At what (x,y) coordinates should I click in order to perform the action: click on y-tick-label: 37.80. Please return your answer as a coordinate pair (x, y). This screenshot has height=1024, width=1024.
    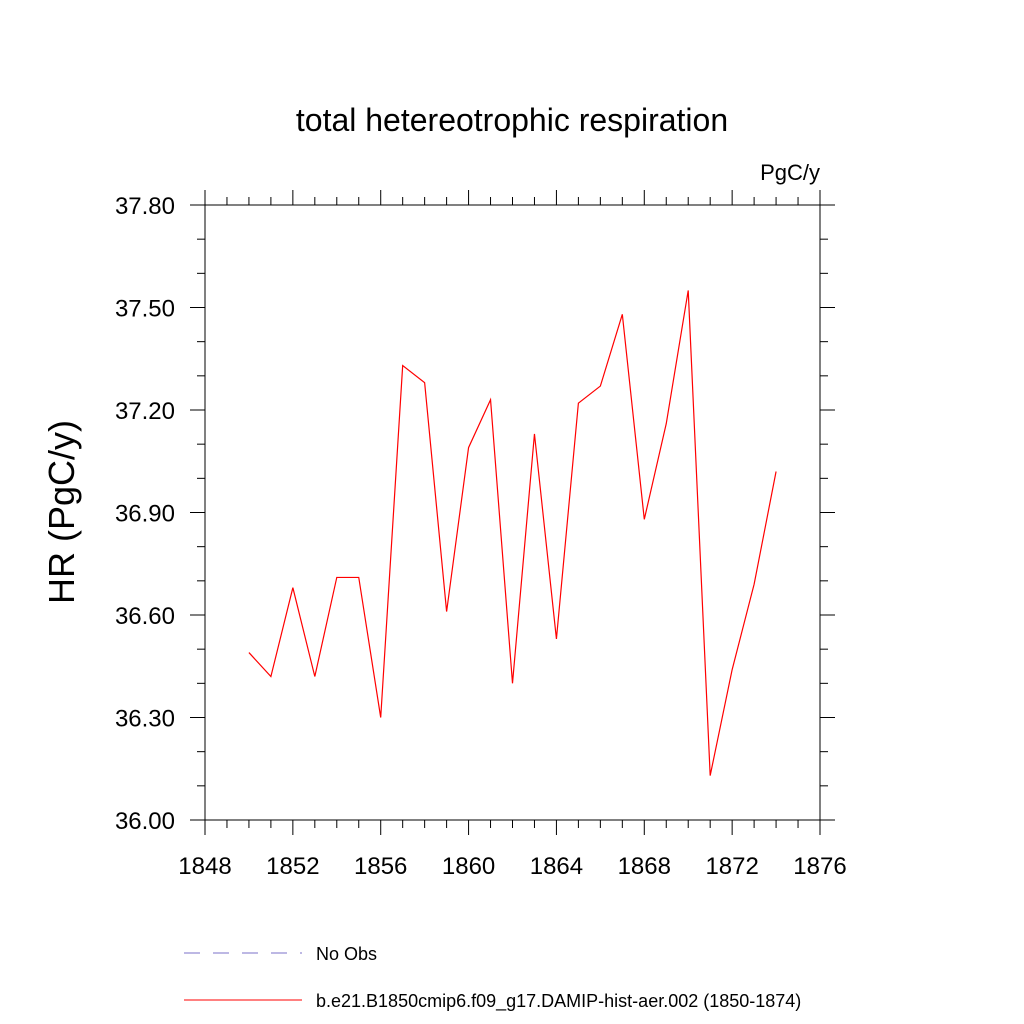
    Looking at the image, I should click on (145, 206).